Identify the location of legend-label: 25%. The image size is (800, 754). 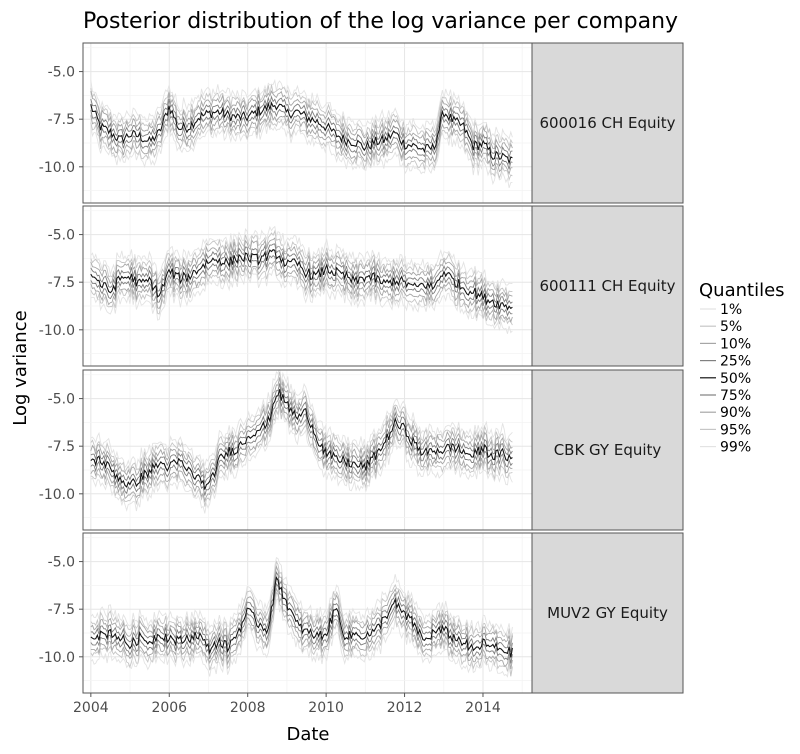
(735, 362).